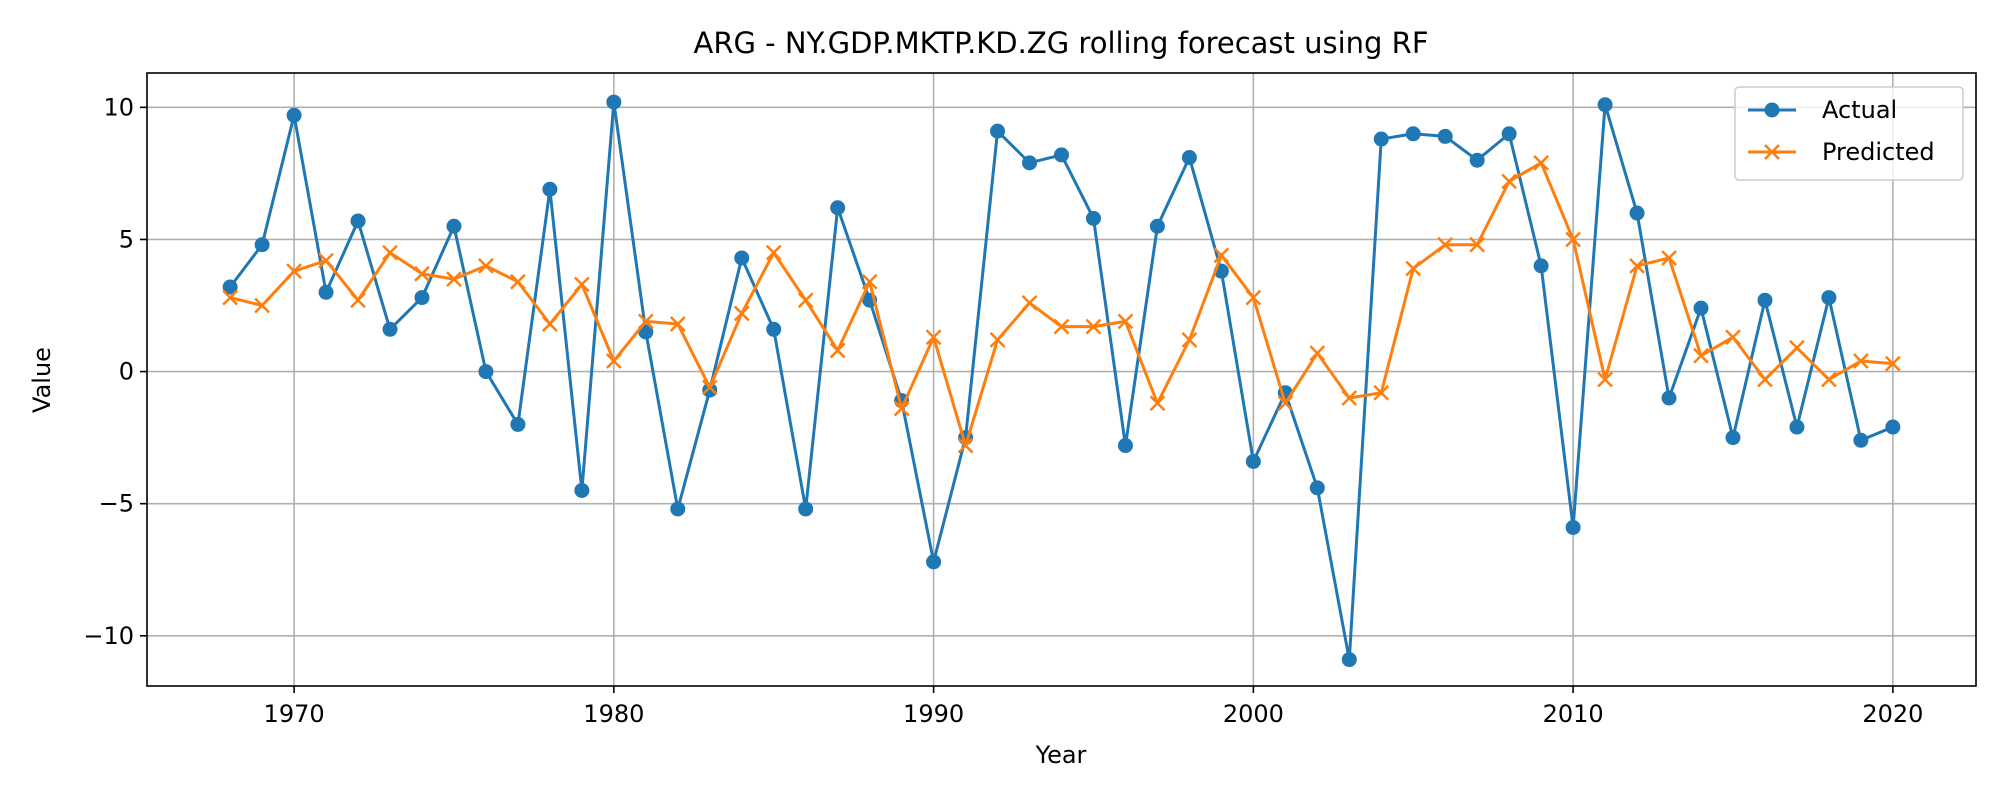 This screenshot has height=800, width=2000. Describe the element at coordinates (1253, 714) in the screenshot. I see `x-tick-label: 2000` at that location.